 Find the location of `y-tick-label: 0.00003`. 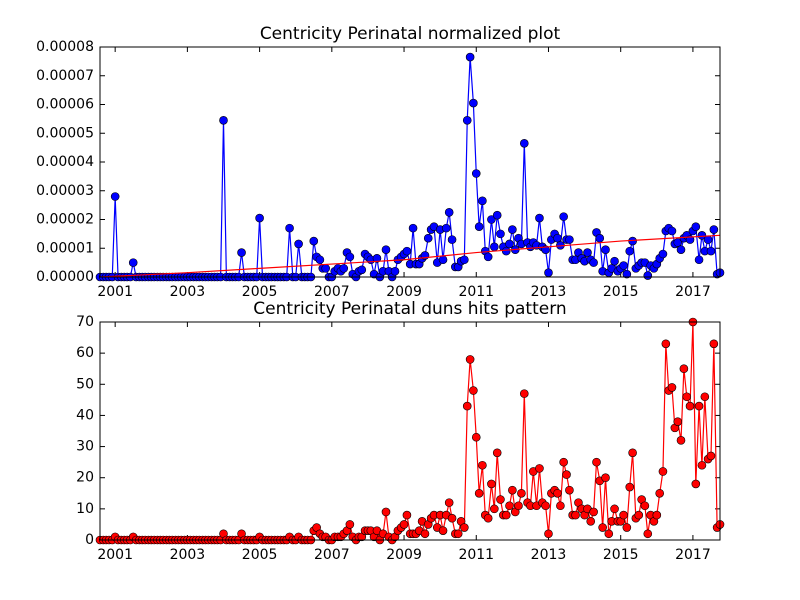

y-tick-label: 0.00003 is located at coordinates (65, 191).